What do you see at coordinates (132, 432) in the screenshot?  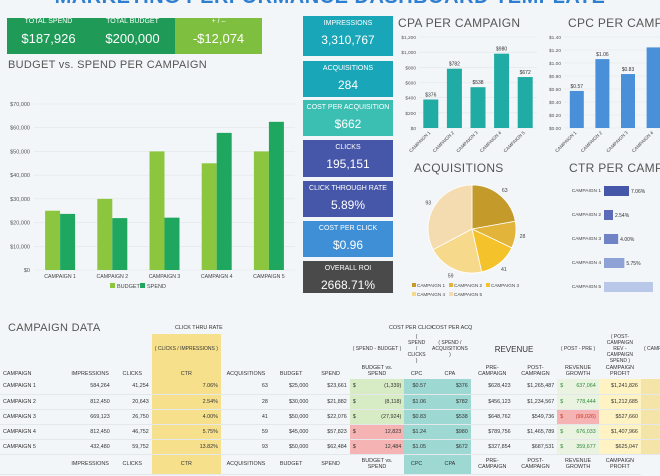 I see `table-cell: 46,752` at bounding box center [132, 432].